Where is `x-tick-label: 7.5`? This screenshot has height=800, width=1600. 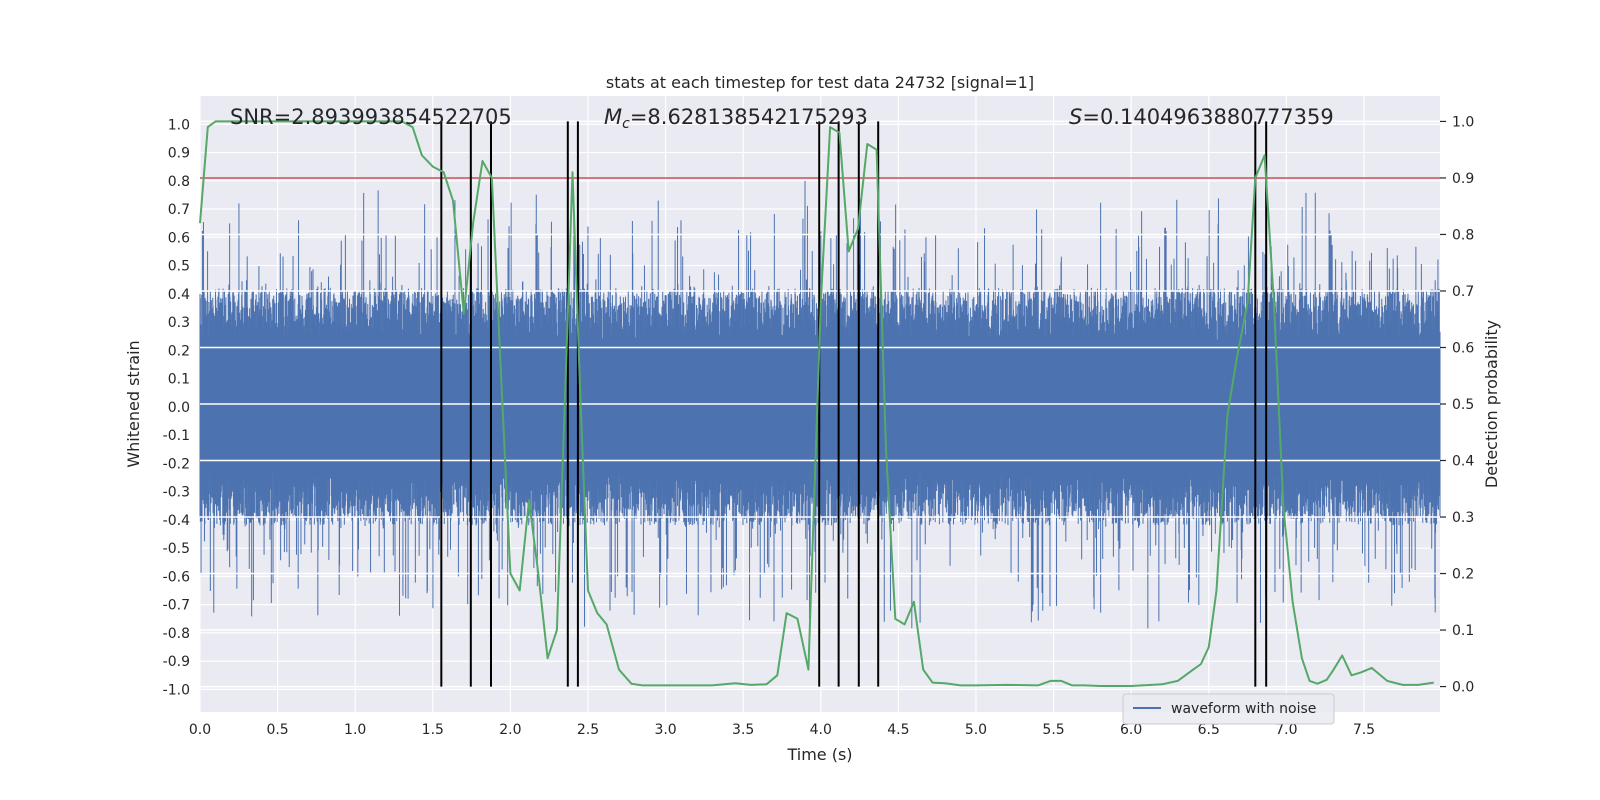 x-tick-label: 7.5 is located at coordinates (1364, 730).